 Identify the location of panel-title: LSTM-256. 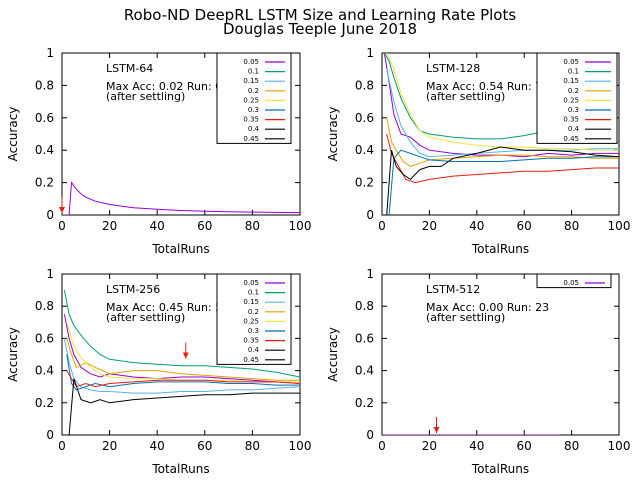
(133, 289).